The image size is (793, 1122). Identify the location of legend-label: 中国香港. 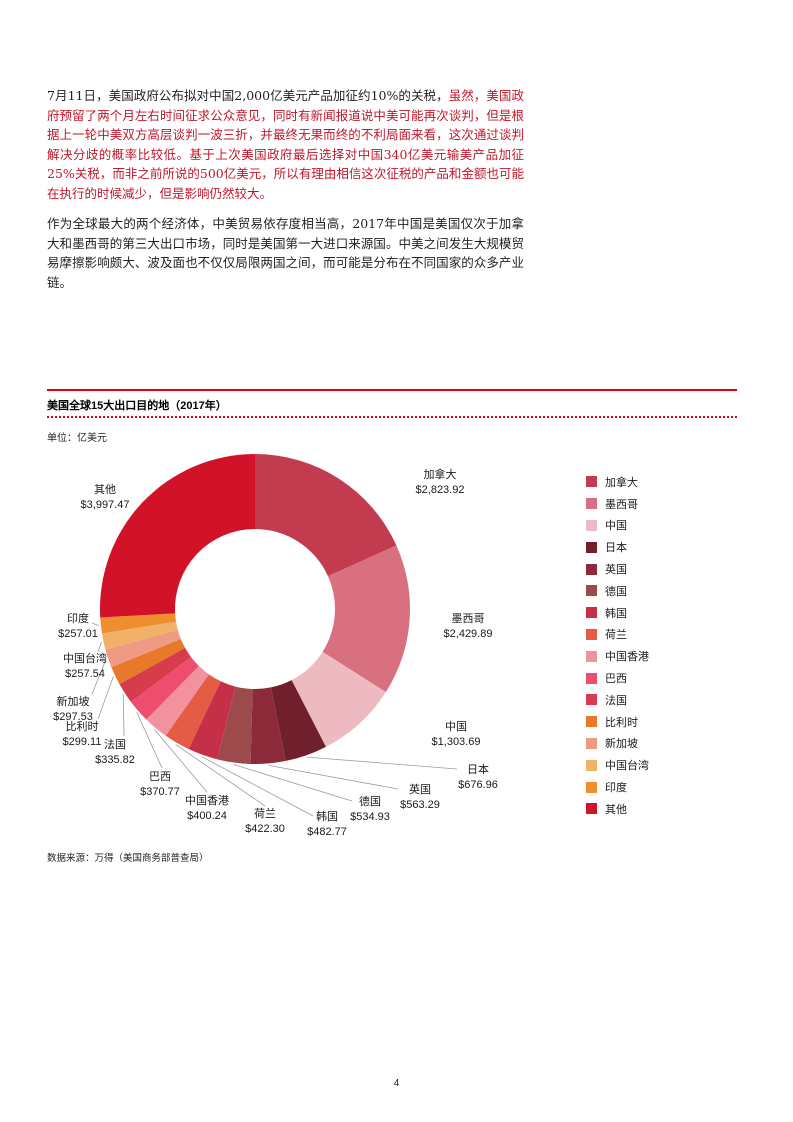
(627, 657).